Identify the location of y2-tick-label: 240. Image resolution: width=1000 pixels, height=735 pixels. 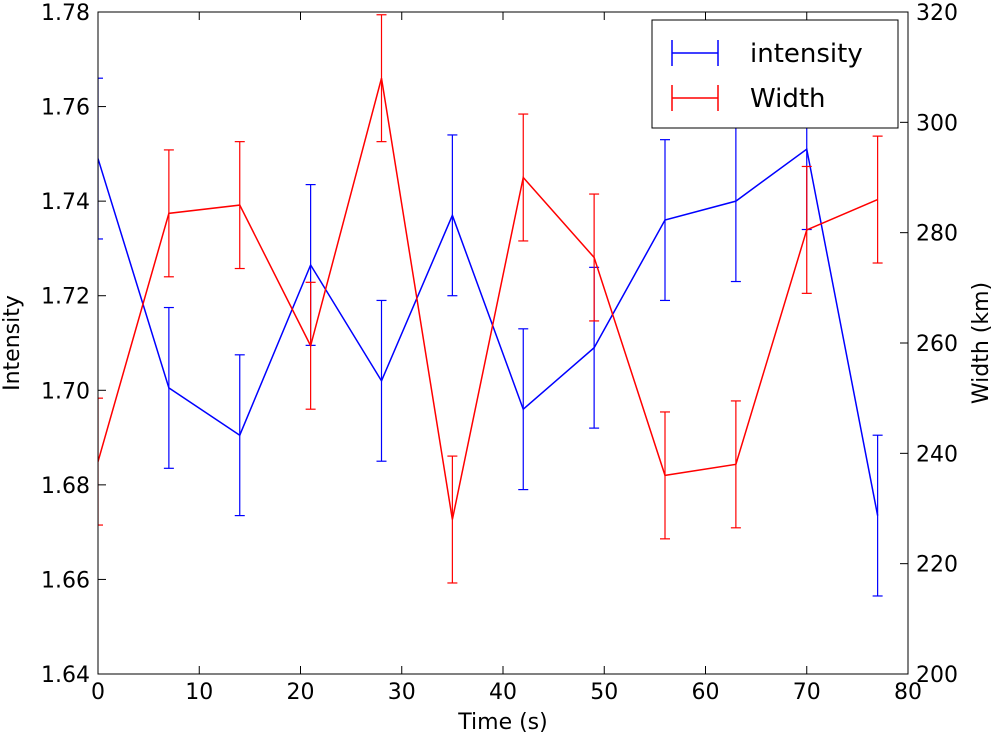
(937, 454).